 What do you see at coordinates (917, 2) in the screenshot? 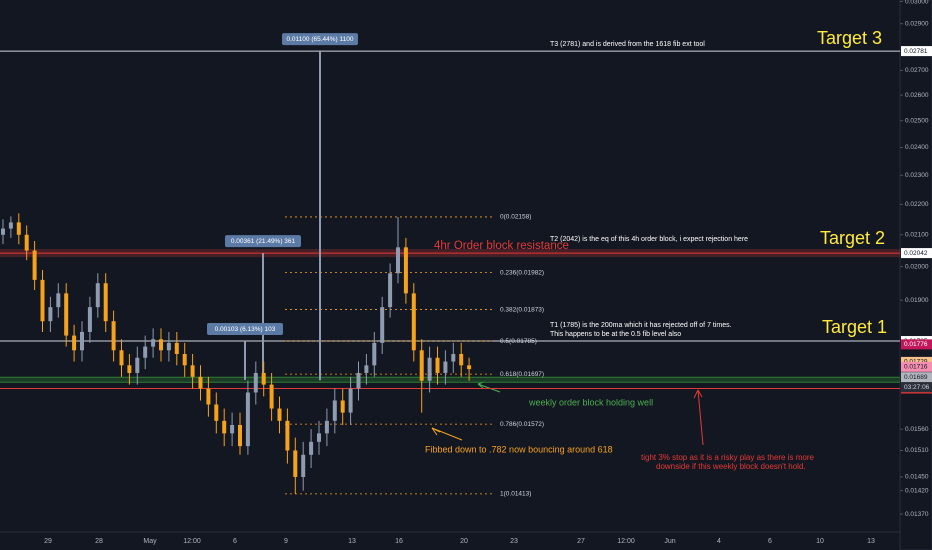
I see `y-tick-label: 0.03000` at bounding box center [917, 2].